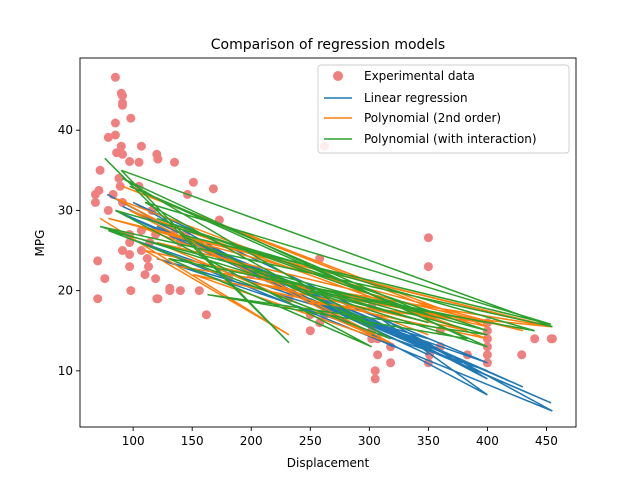 The width and height of the screenshot is (640, 484). Describe the element at coordinates (65, 130) in the screenshot. I see `y-tick-label: 40` at that location.